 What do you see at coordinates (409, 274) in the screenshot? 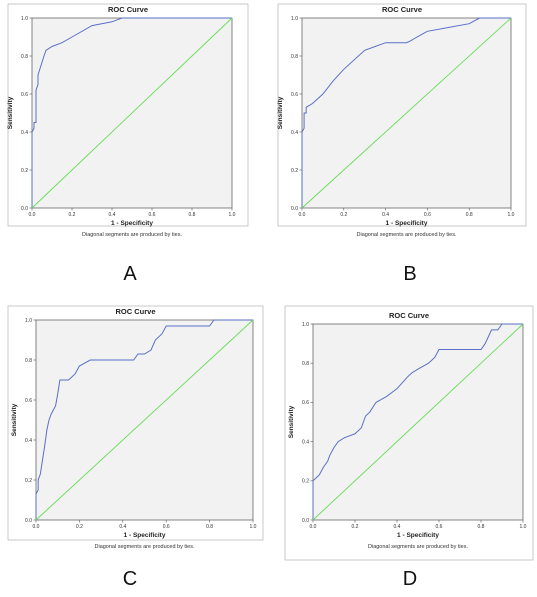
I see `panel-letter: B` at bounding box center [409, 274].